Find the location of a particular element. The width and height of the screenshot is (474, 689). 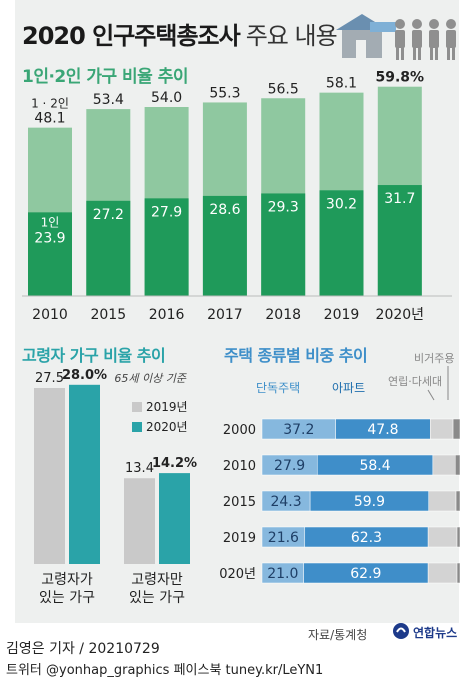

y-tick-2: 2015 is located at coordinates (239, 502).